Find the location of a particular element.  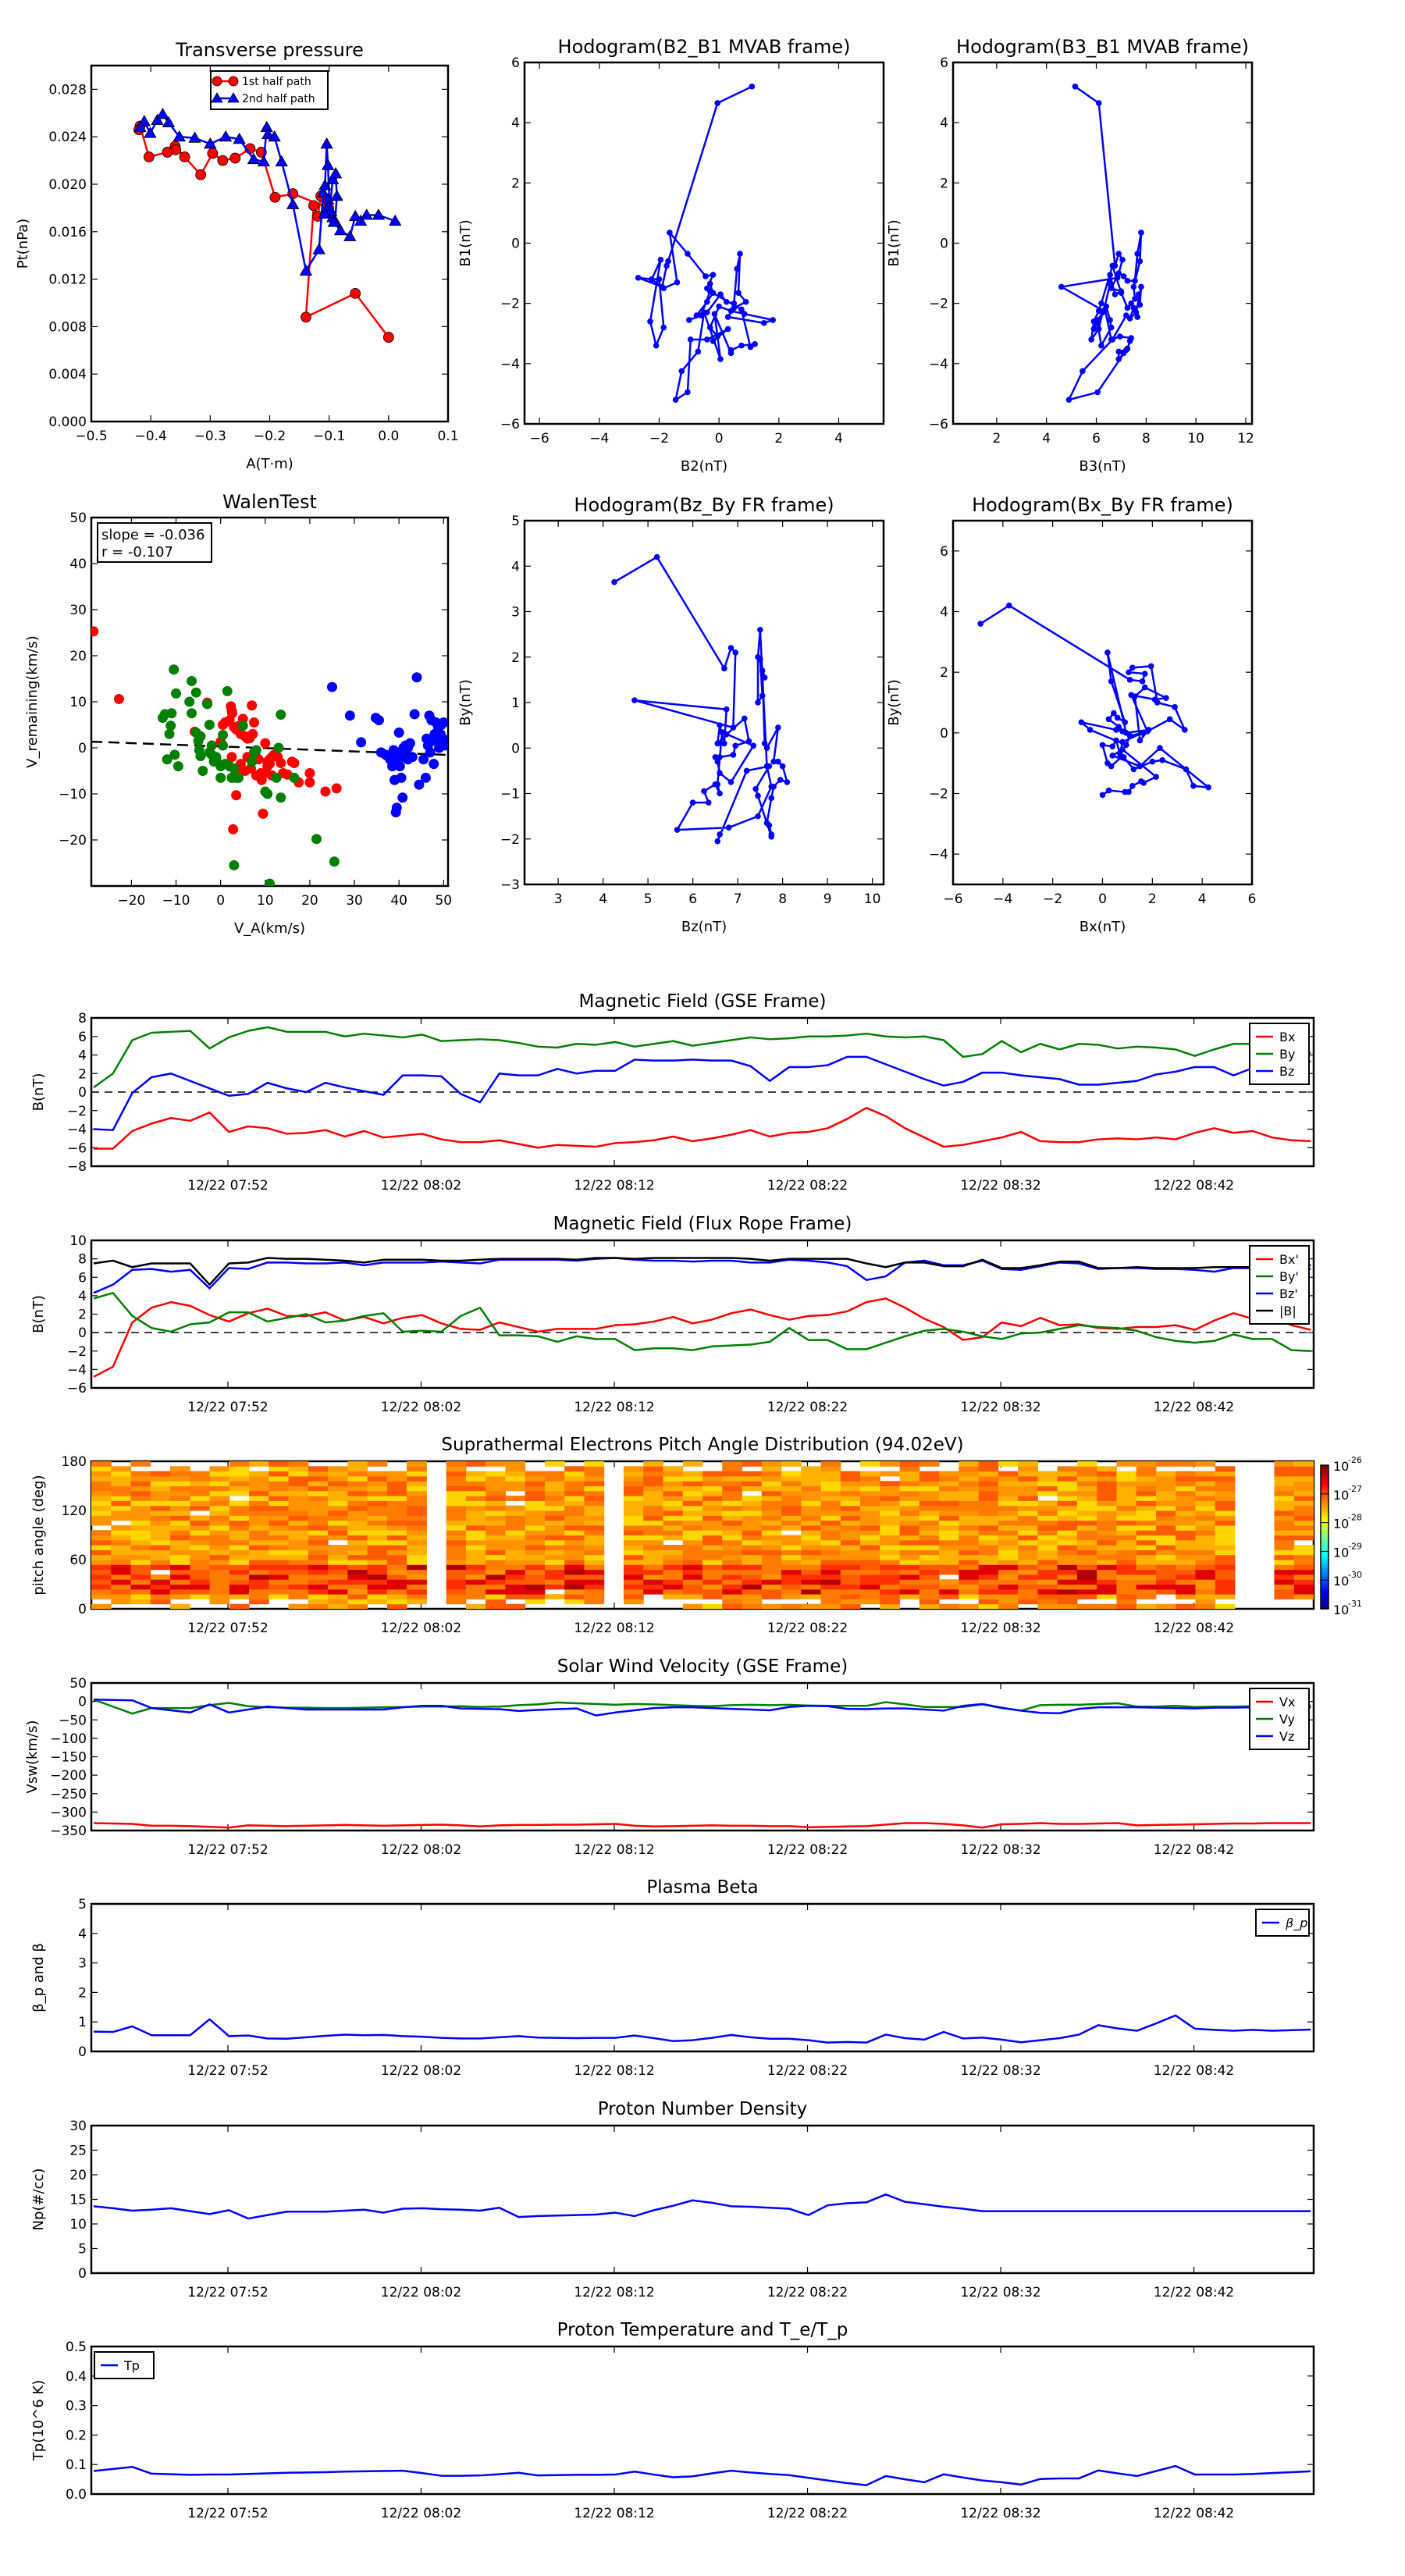

marker-circle is located at coordinates (201, 174).